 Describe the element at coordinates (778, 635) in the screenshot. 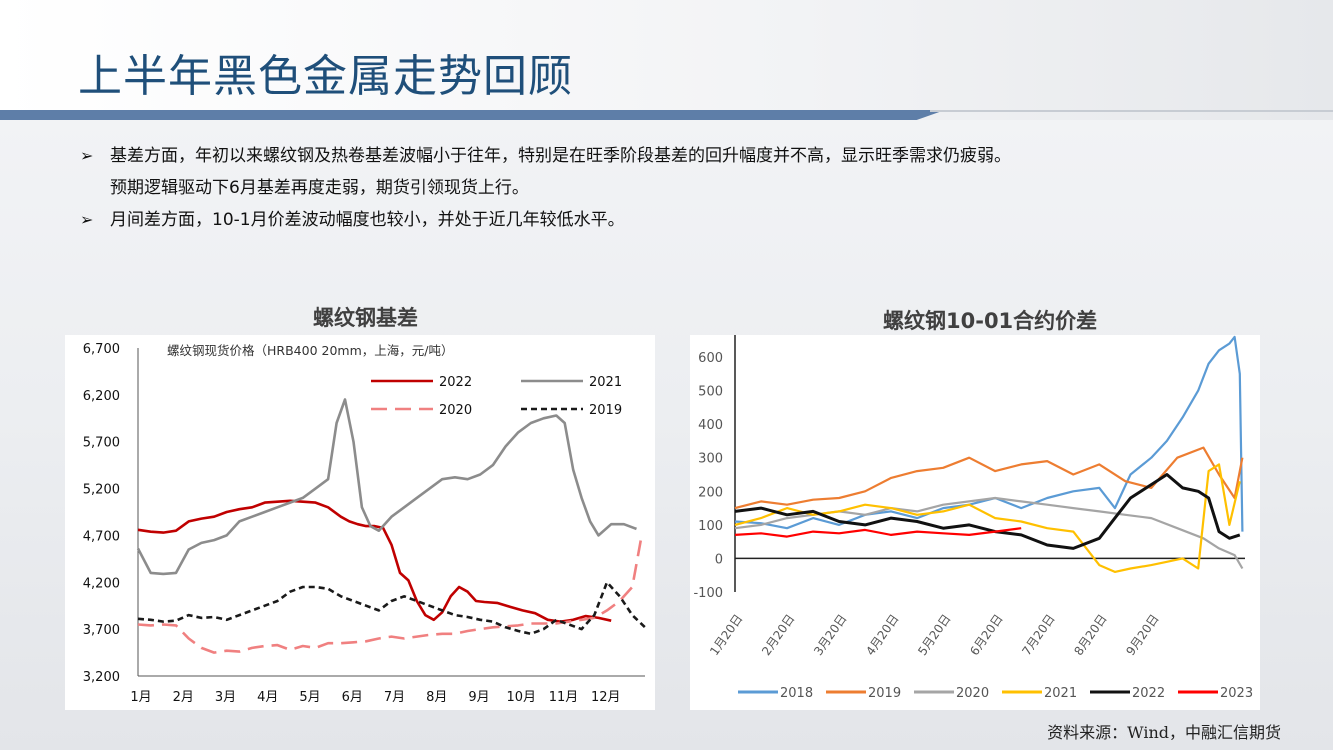

I see `x-tick-label: 2月20日` at that location.